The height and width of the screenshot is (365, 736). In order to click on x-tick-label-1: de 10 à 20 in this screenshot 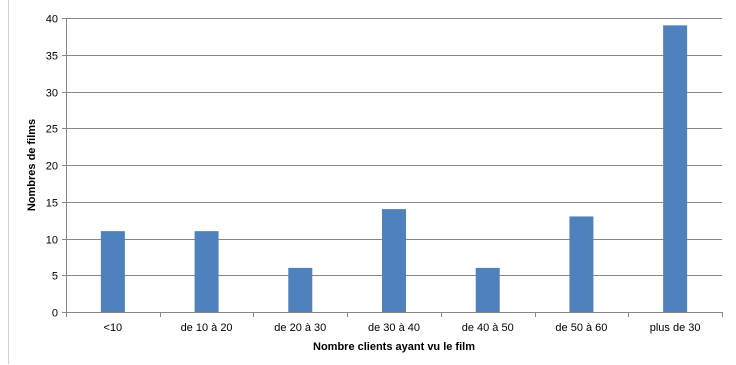, I will do `click(207, 328)`.